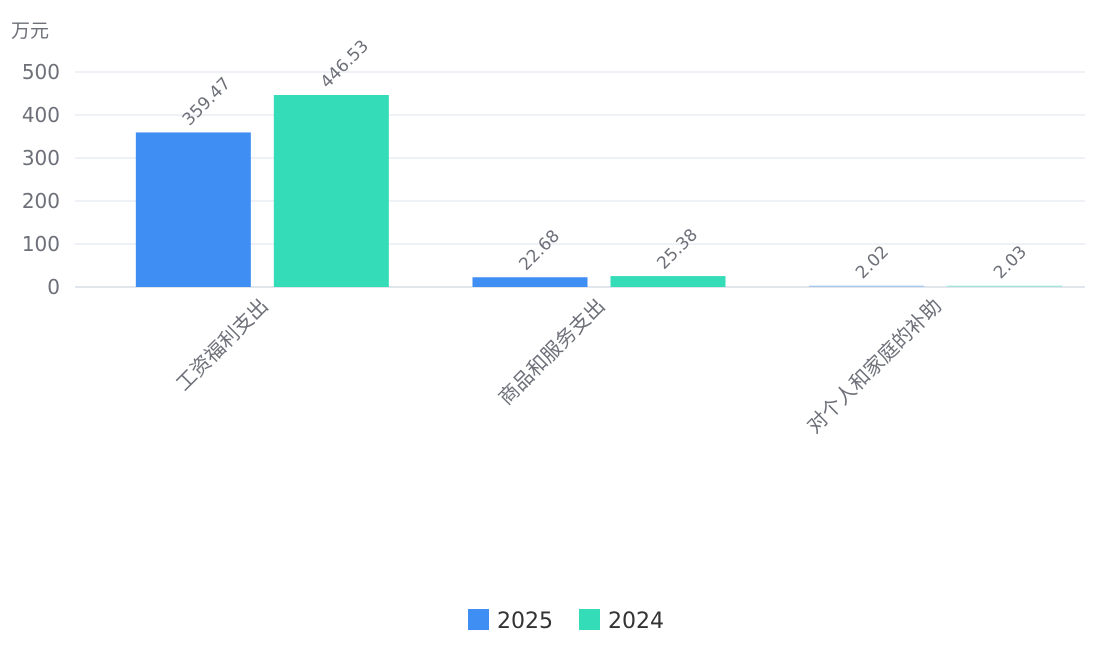  What do you see at coordinates (1010, 262) in the screenshot?
I see `data-label: 2.03` at bounding box center [1010, 262].